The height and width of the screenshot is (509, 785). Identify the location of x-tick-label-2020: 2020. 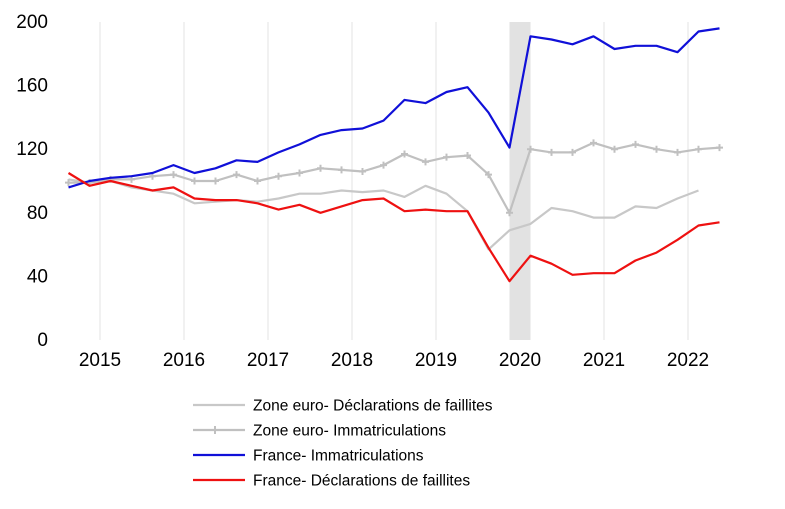
(520, 360).